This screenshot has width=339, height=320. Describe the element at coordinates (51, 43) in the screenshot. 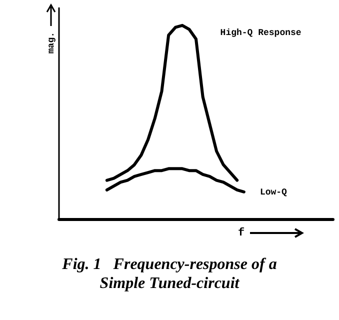

I see `y-axis-title: mag.` at that location.